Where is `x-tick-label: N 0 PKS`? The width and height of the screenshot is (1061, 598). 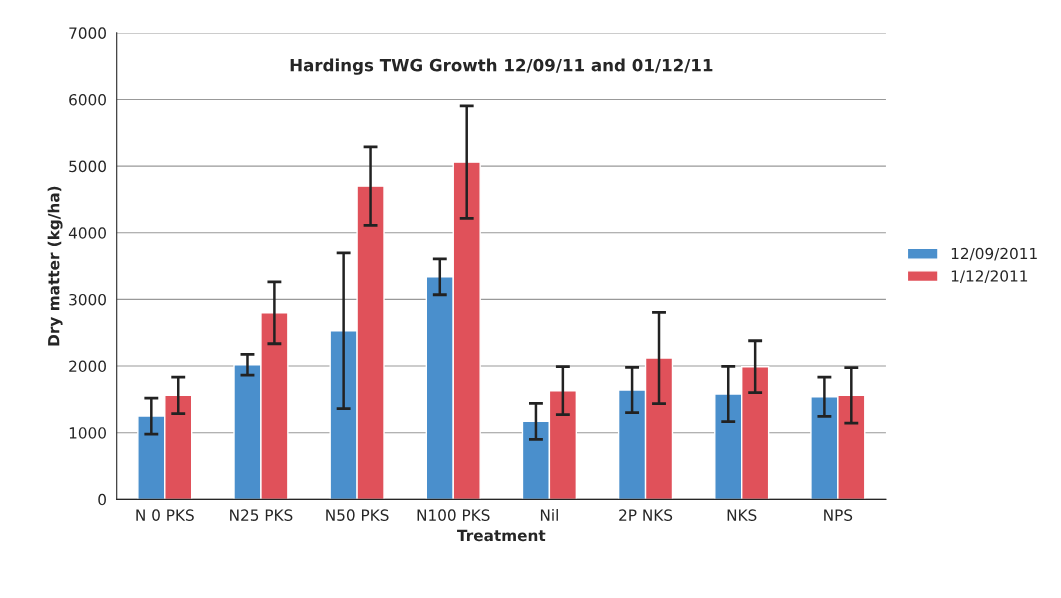 x-tick-label: N 0 PKS is located at coordinates (165, 515).